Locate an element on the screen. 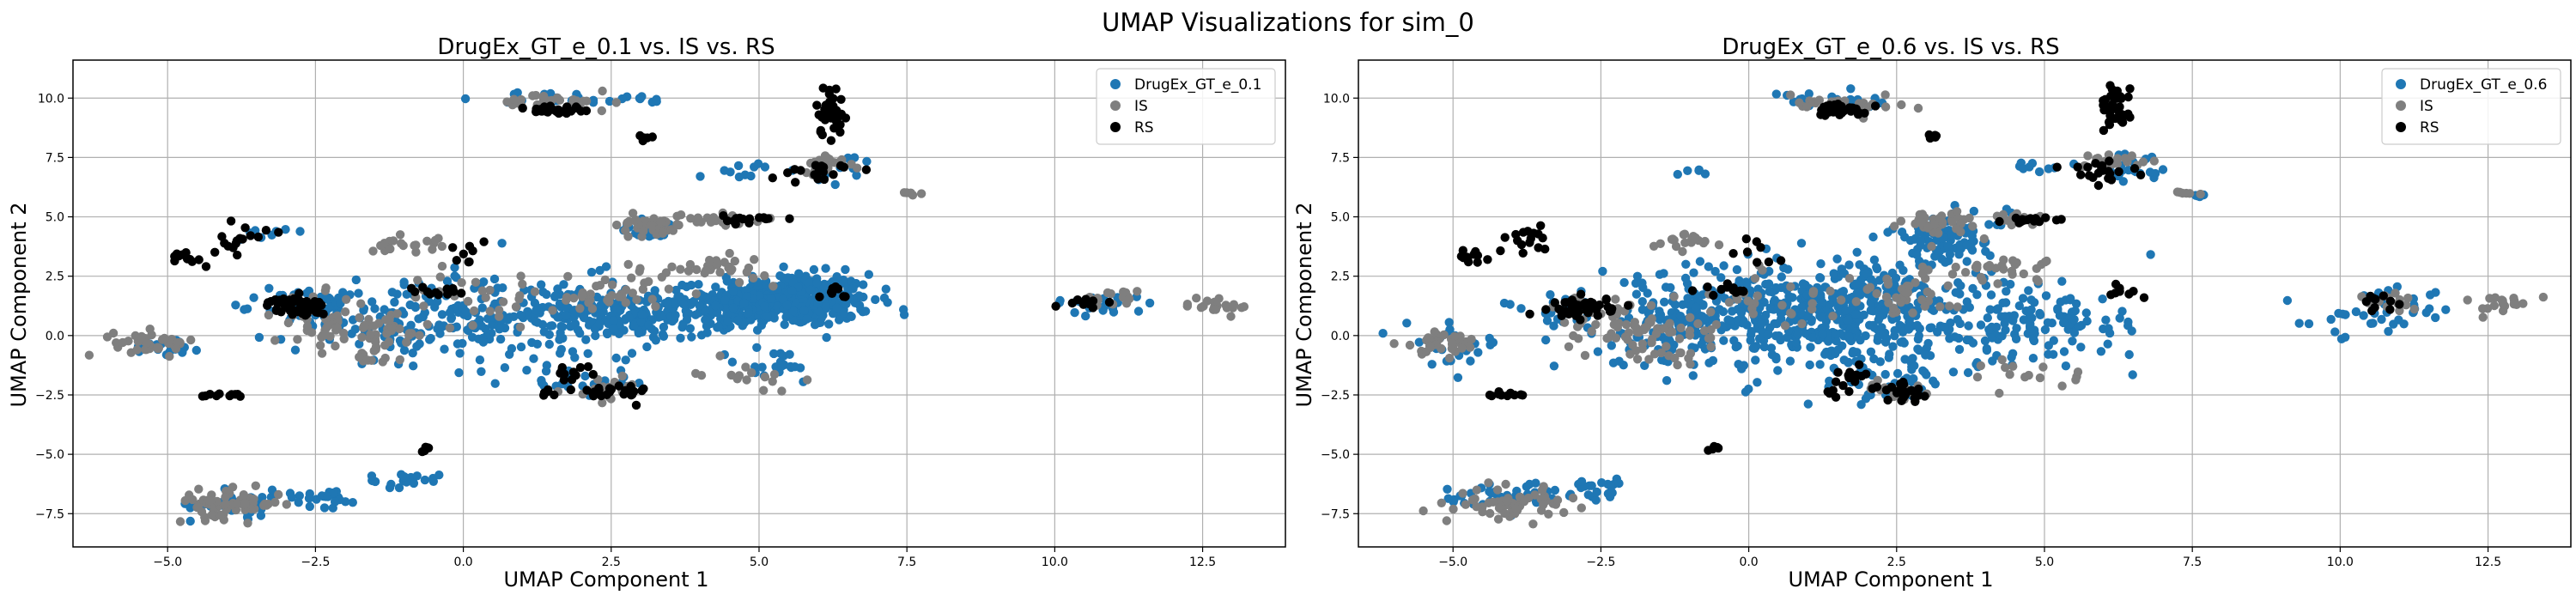 The image size is (2576, 601). x-tick-label: 10.0 is located at coordinates (2340, 562).